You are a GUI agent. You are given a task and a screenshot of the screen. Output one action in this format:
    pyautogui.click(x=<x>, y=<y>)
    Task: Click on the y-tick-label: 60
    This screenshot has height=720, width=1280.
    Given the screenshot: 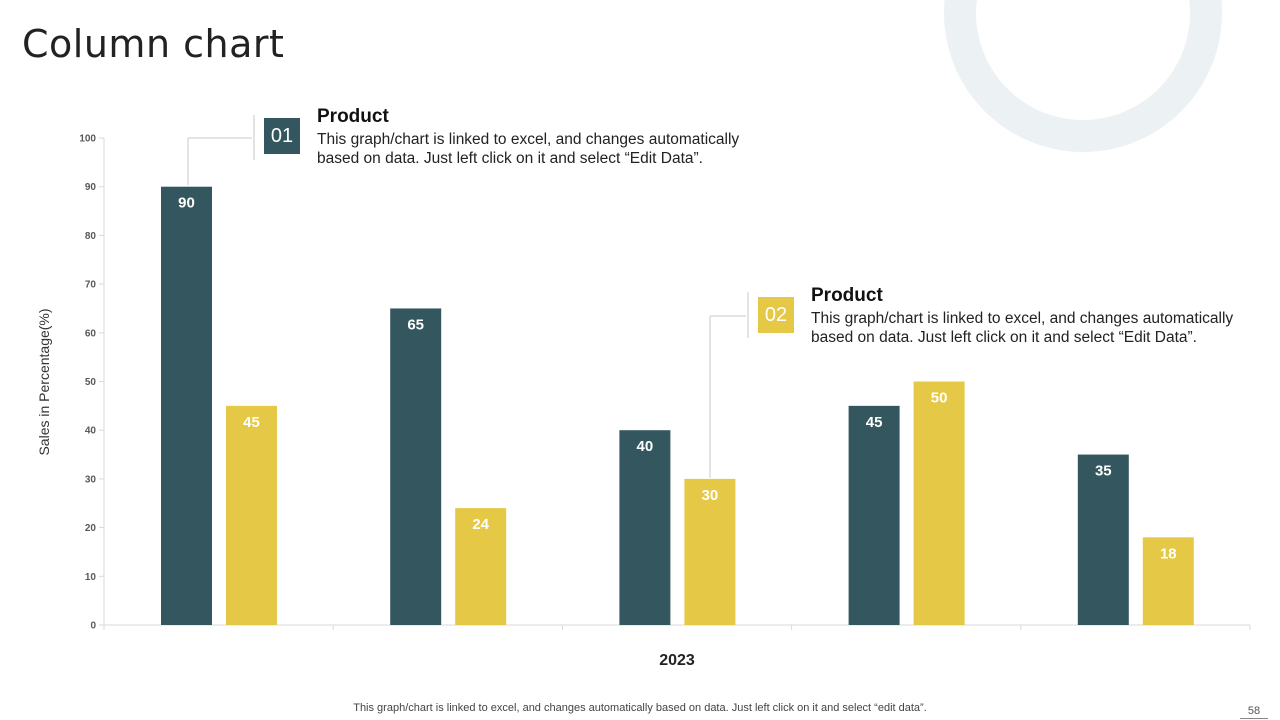 What is the action you would take?
    pyautogui.click(x=91, y=333)
    